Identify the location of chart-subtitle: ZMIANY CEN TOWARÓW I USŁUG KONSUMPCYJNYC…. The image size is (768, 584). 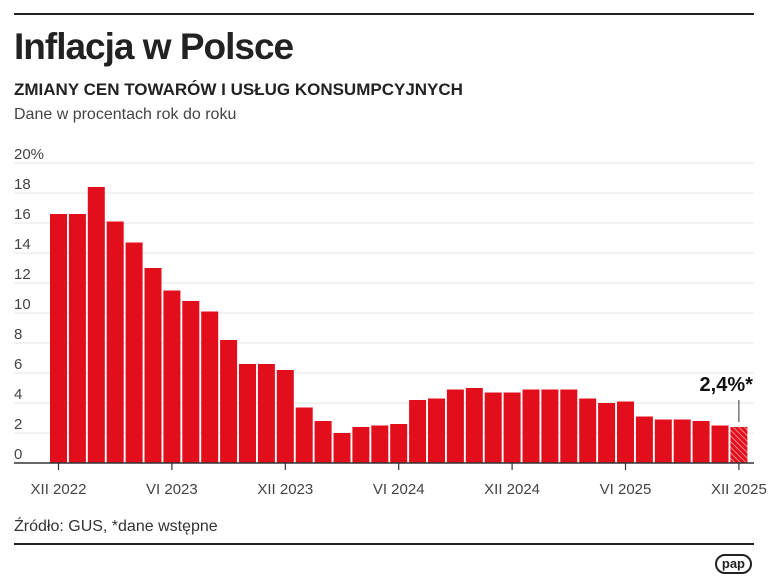
(238, 89).